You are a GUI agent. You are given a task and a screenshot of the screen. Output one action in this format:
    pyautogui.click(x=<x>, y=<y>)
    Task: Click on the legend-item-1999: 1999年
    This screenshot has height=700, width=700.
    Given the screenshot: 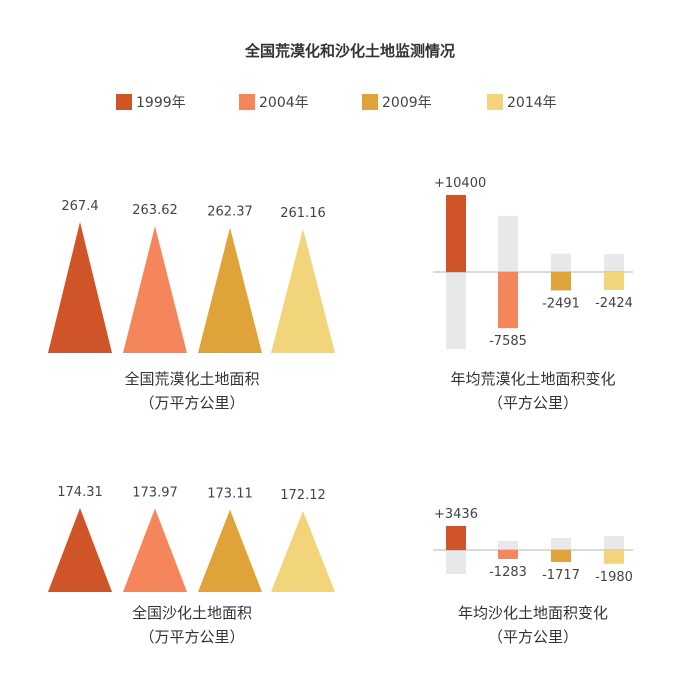 What is the action you would take?
    pyautogui.click(x=151, y=102)
    